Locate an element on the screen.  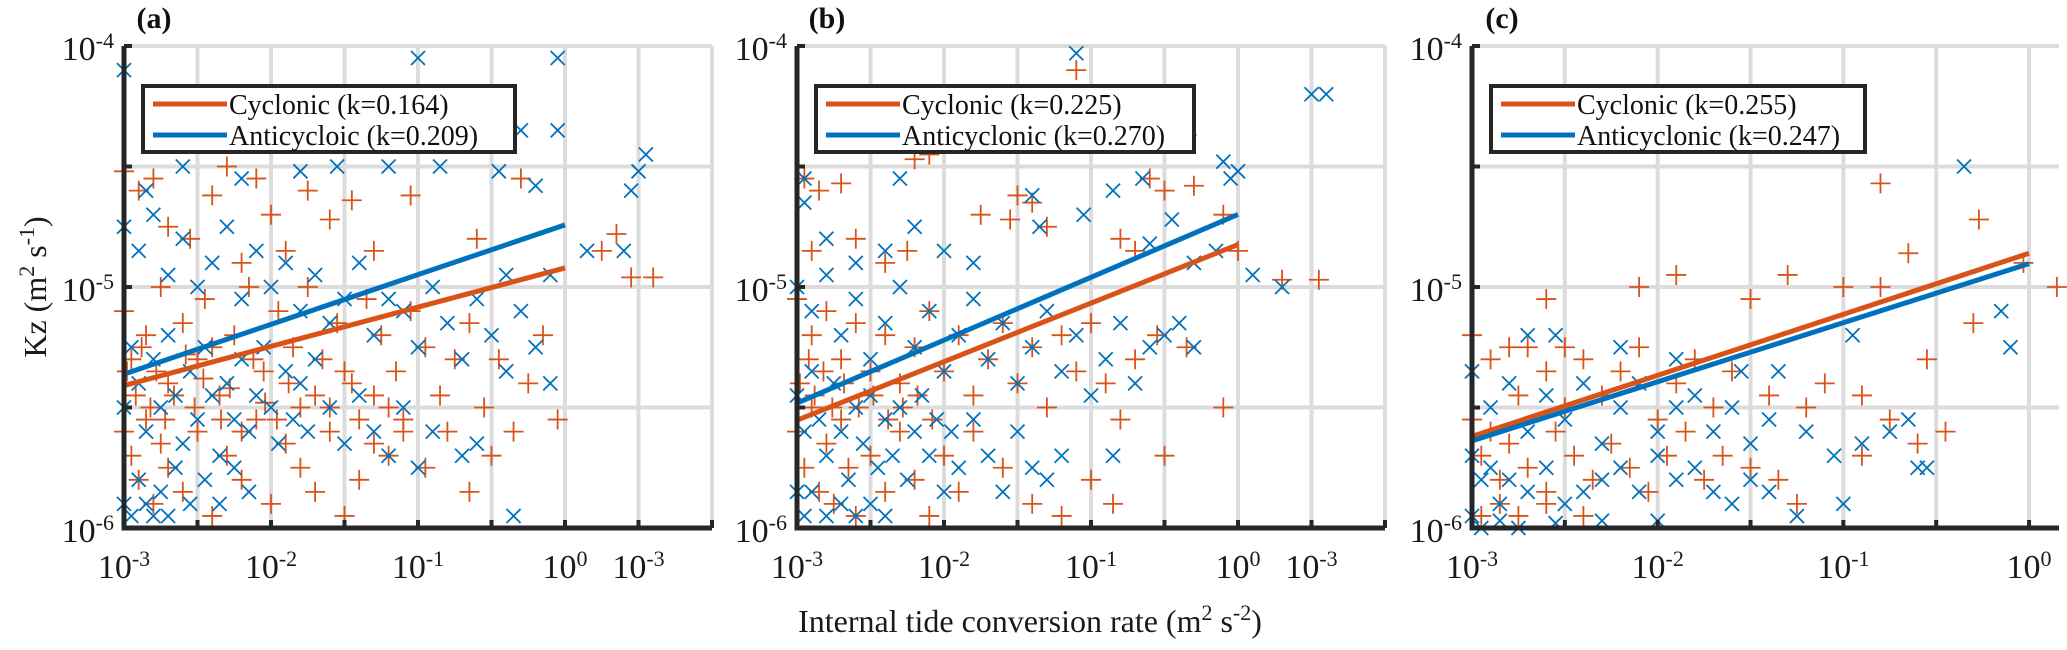
y-tick-base: 10 is located at coordinates (752, 290).